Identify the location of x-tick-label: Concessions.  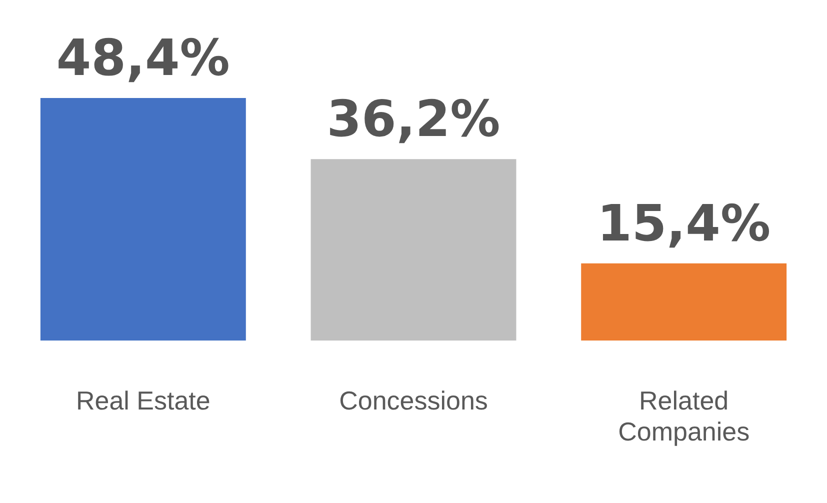
(413, 400).